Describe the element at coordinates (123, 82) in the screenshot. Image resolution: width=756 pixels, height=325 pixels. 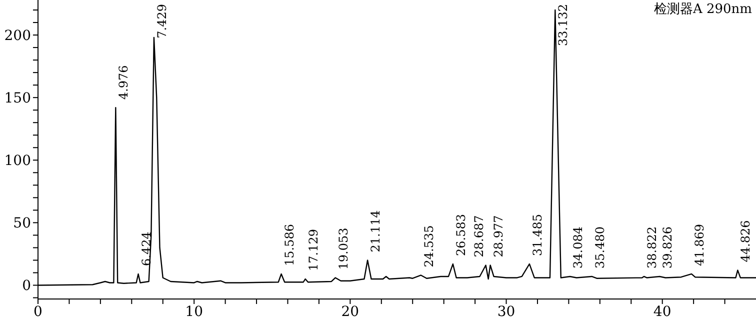
I see `annotation: 4.976` at that location.